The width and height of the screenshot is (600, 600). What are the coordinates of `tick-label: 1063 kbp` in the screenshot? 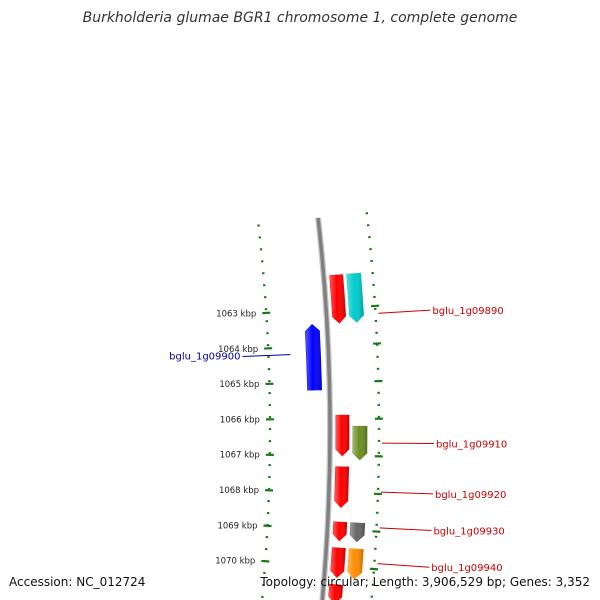 It's located at (236, 315).